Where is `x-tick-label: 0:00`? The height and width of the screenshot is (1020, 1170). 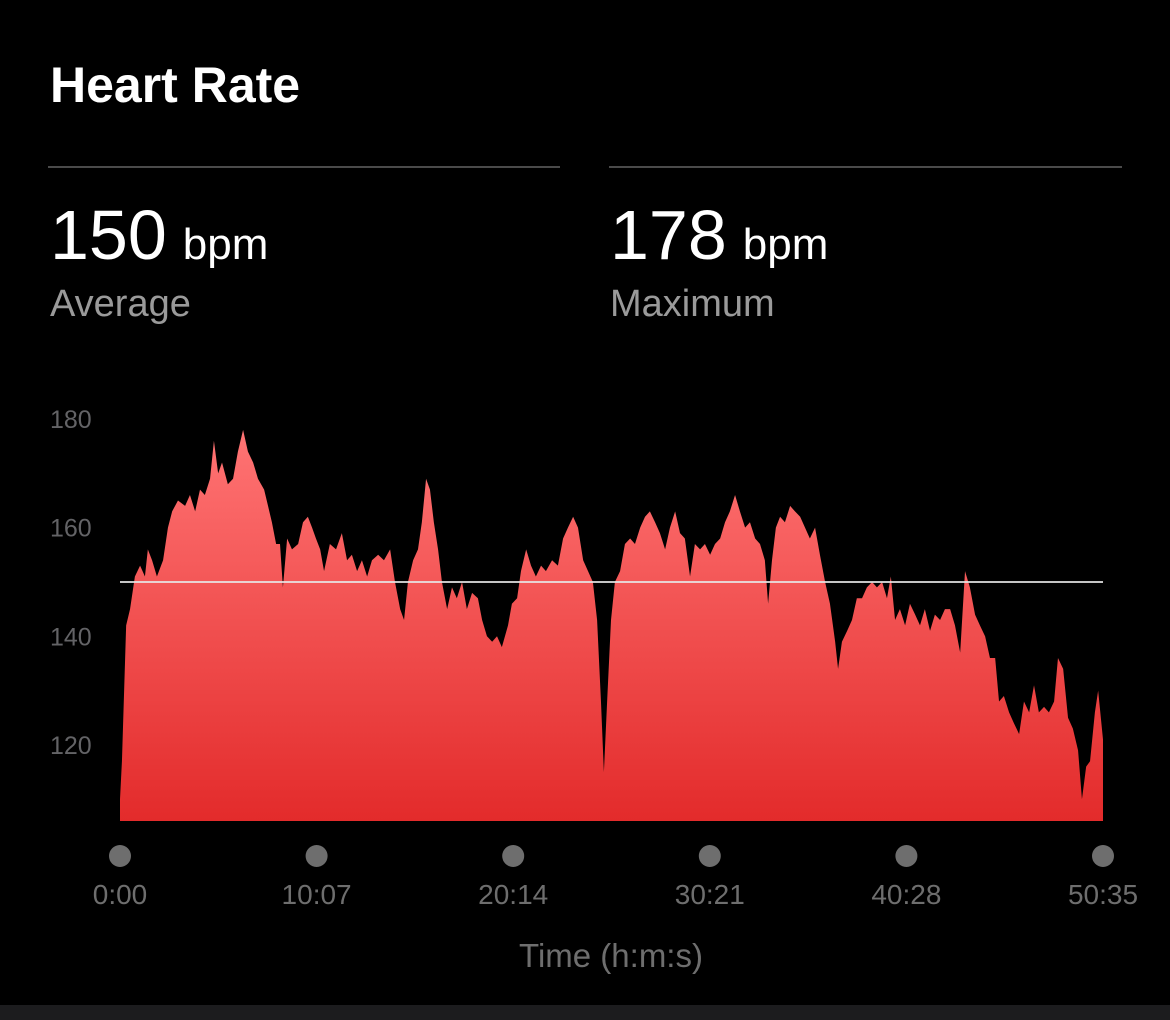 x-tick-label: 0:00 is located at coordinates (120, 894).